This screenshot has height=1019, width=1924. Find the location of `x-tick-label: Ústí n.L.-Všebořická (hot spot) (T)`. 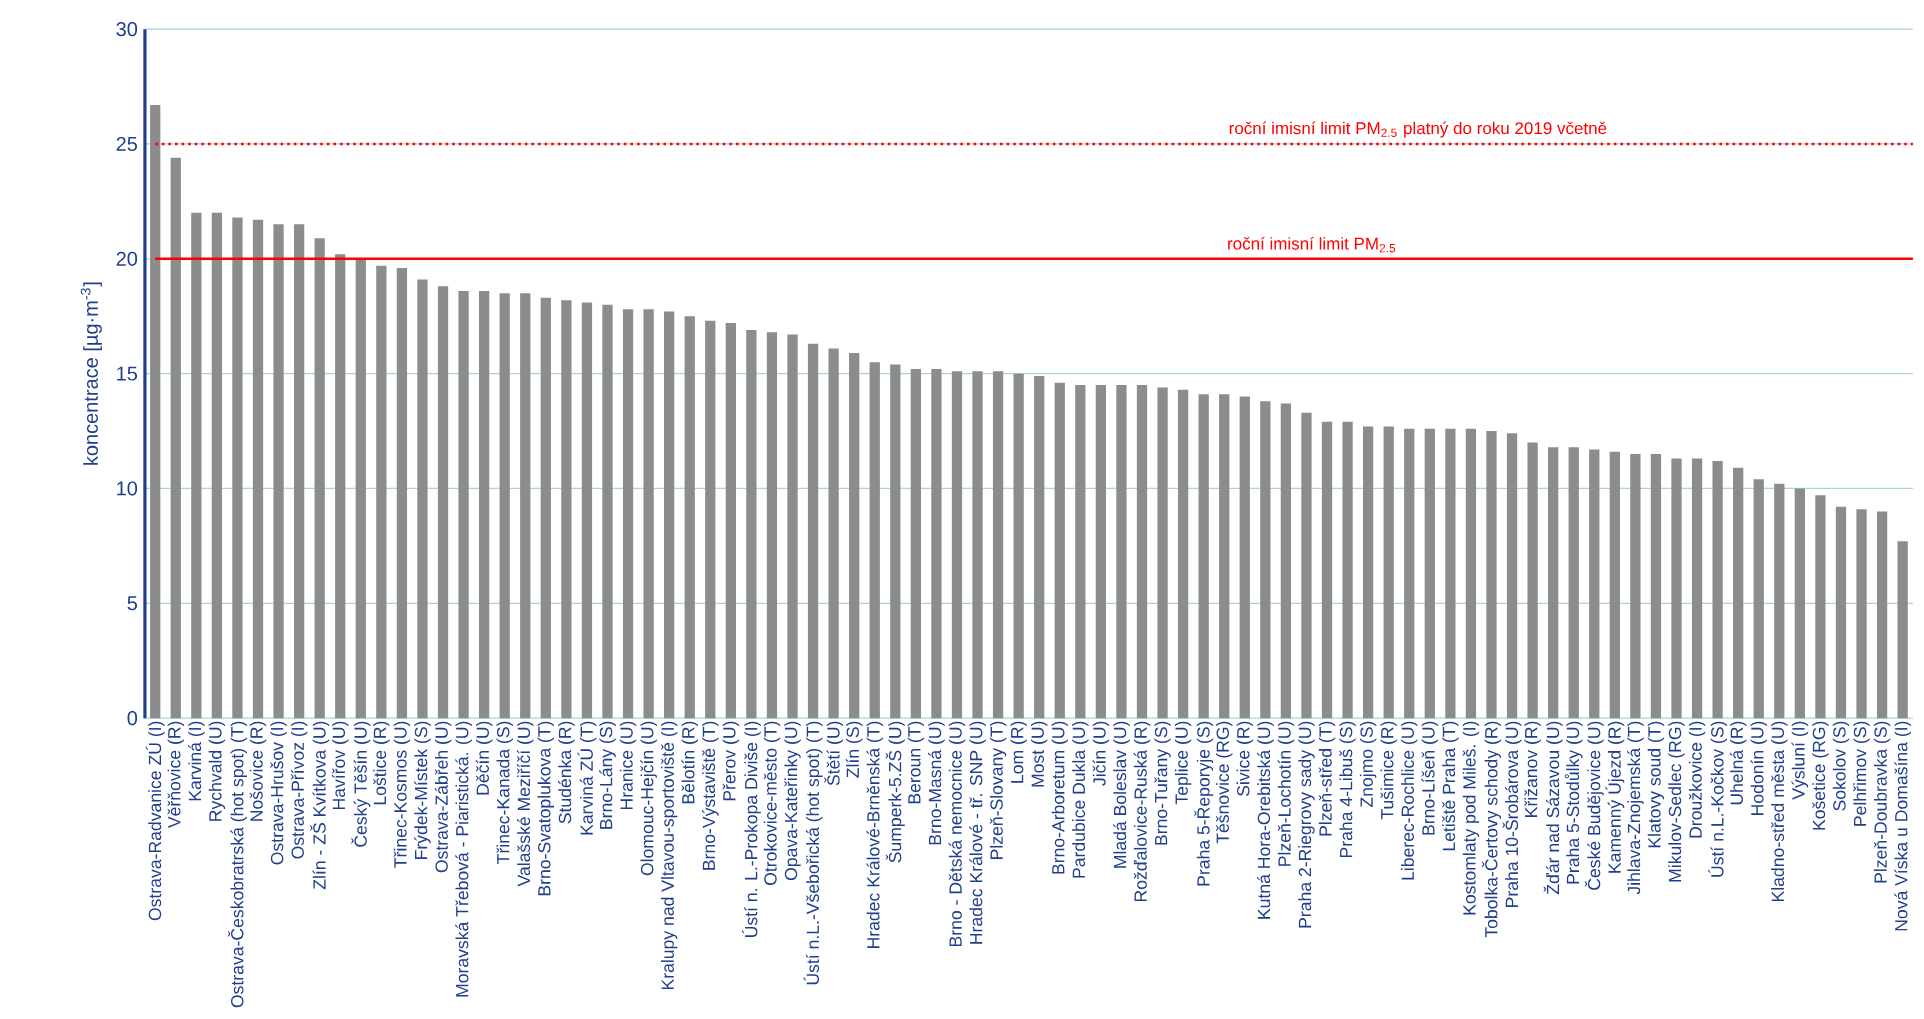

x-tick-label: Ústí n.L.-Všebořická (hot spot) (T) is located at coordinates (813, 853).